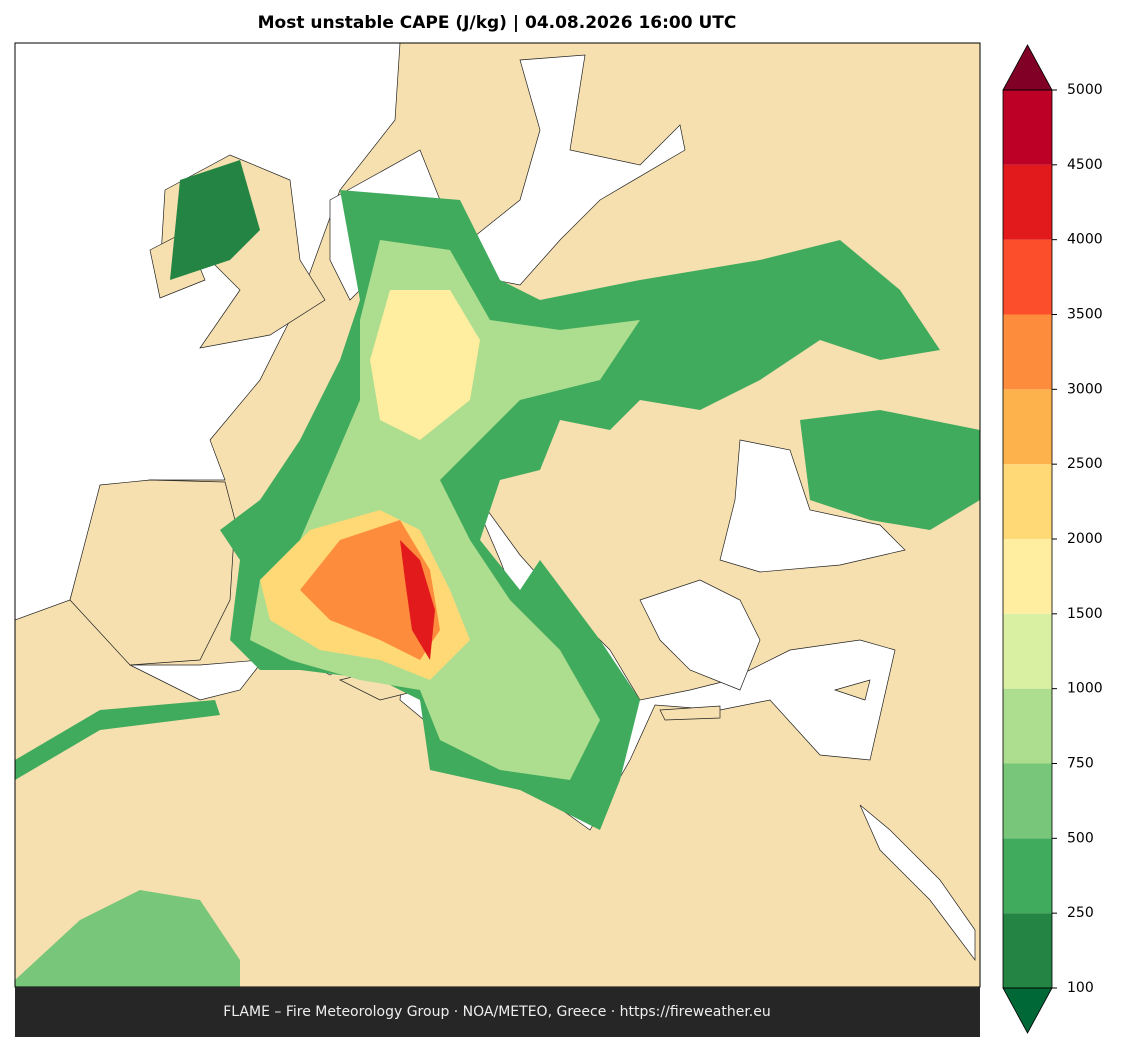  What do you see at coordinates (1085, 315) in the screenshot?
I see `colorbar-tick-label: 3500` at bounding box center [1085, 315].